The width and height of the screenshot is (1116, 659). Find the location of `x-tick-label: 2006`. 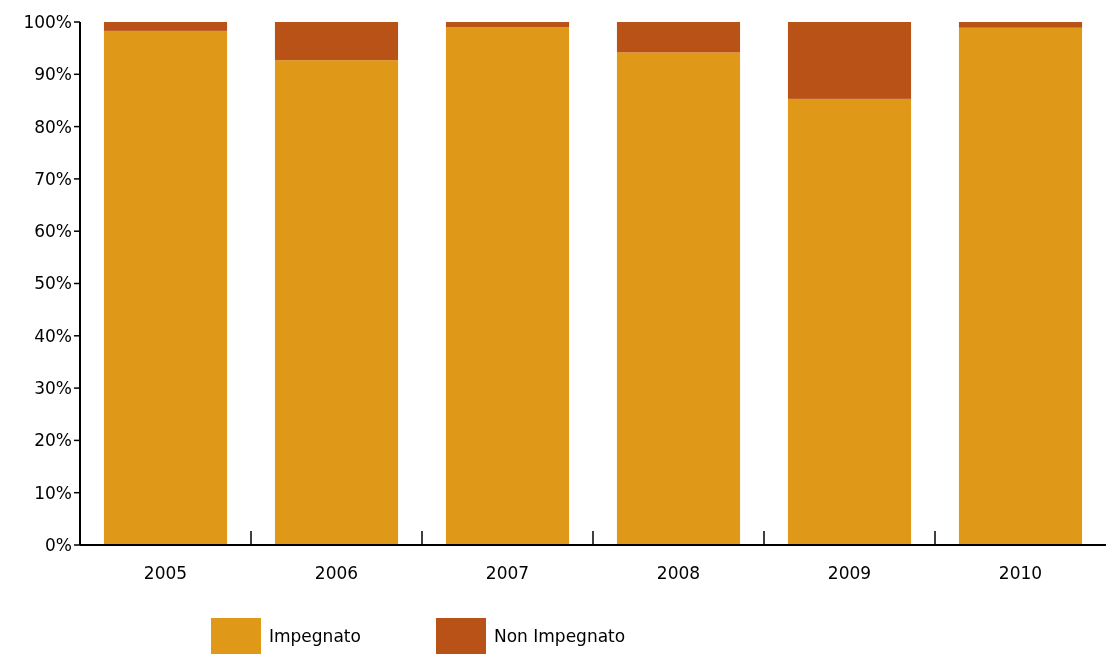

x-tick-label: 2006 is located at coordinates (336, 573).